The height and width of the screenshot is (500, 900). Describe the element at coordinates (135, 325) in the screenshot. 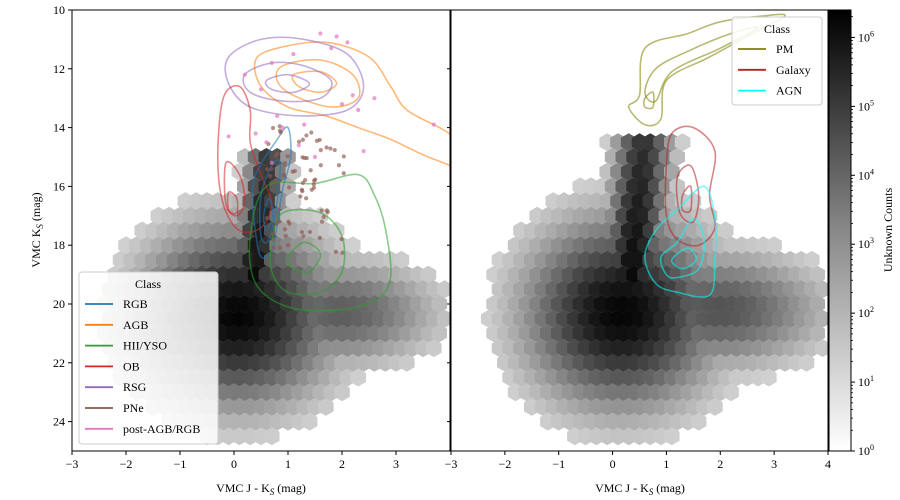

I see `legend-label-agb: AGB` at that location.